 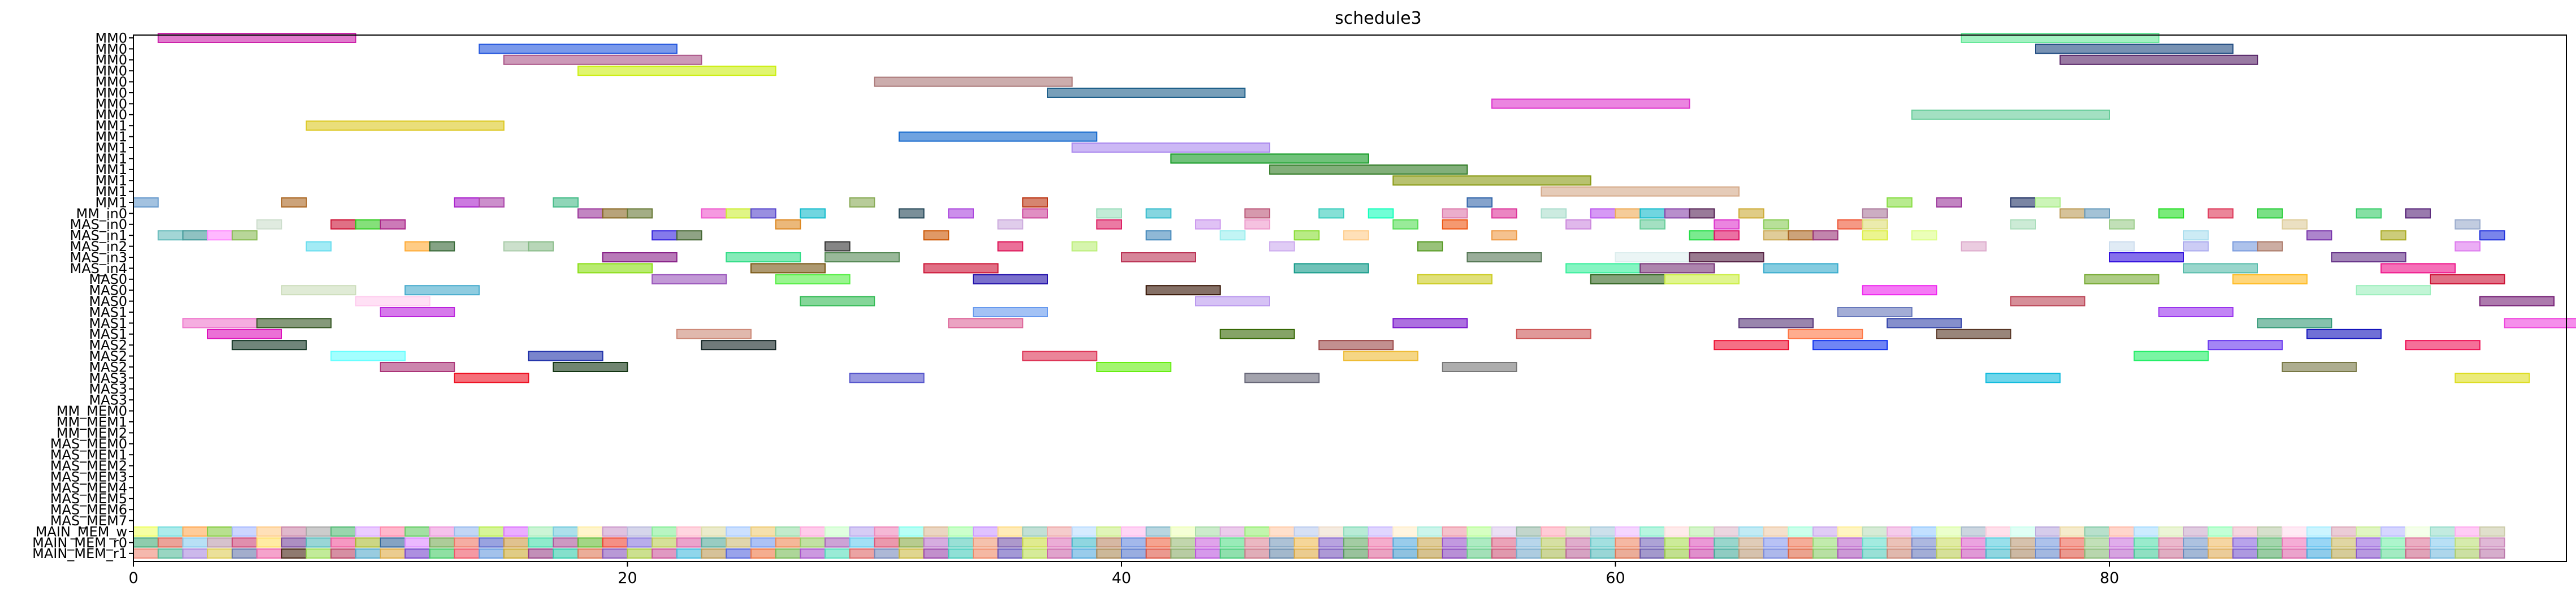 I want to click on y-tick-label: MM_MEM2, so click(x=92, y=433).